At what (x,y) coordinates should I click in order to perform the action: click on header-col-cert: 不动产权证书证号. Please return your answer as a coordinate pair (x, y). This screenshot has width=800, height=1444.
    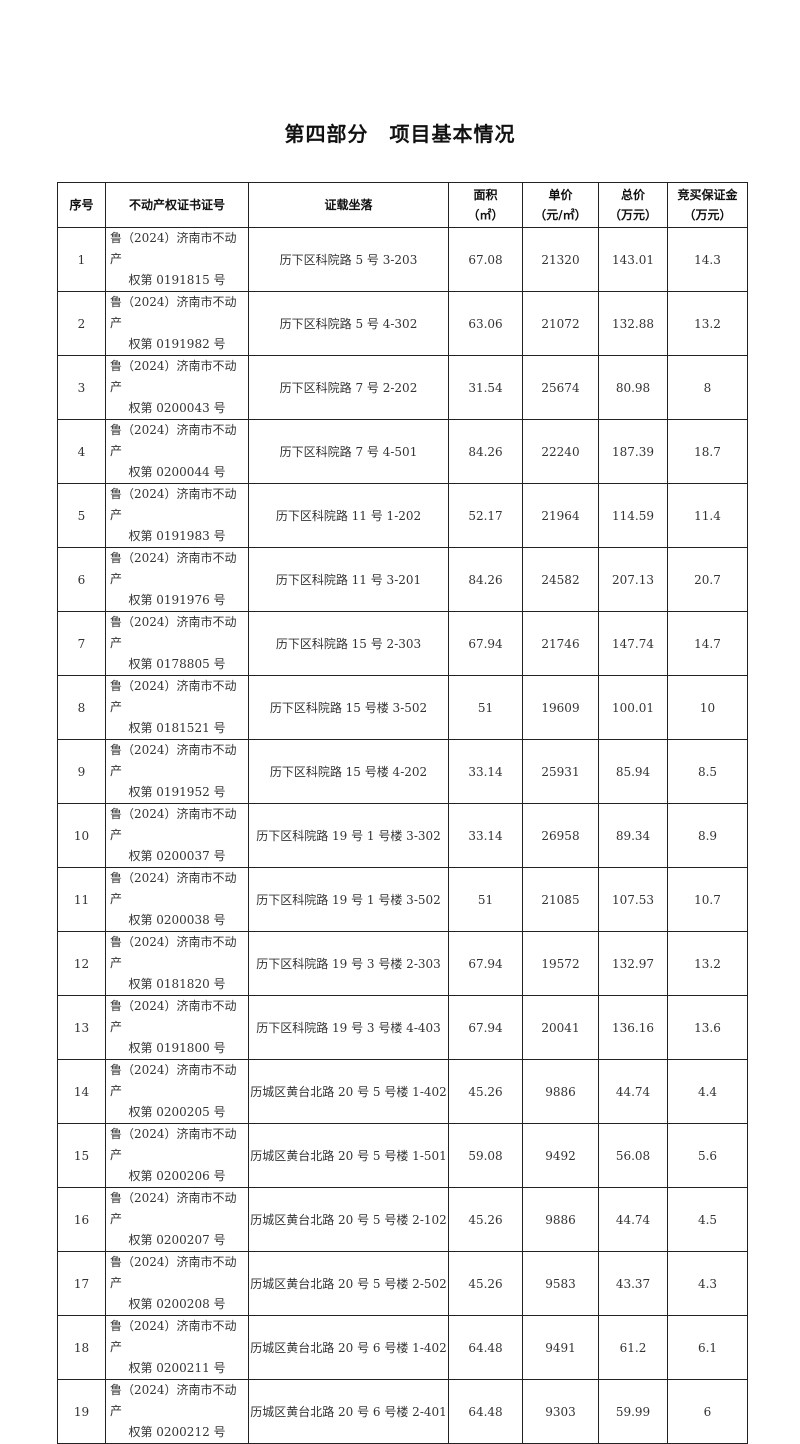
    Looking at the image, I should click on (177, 205).